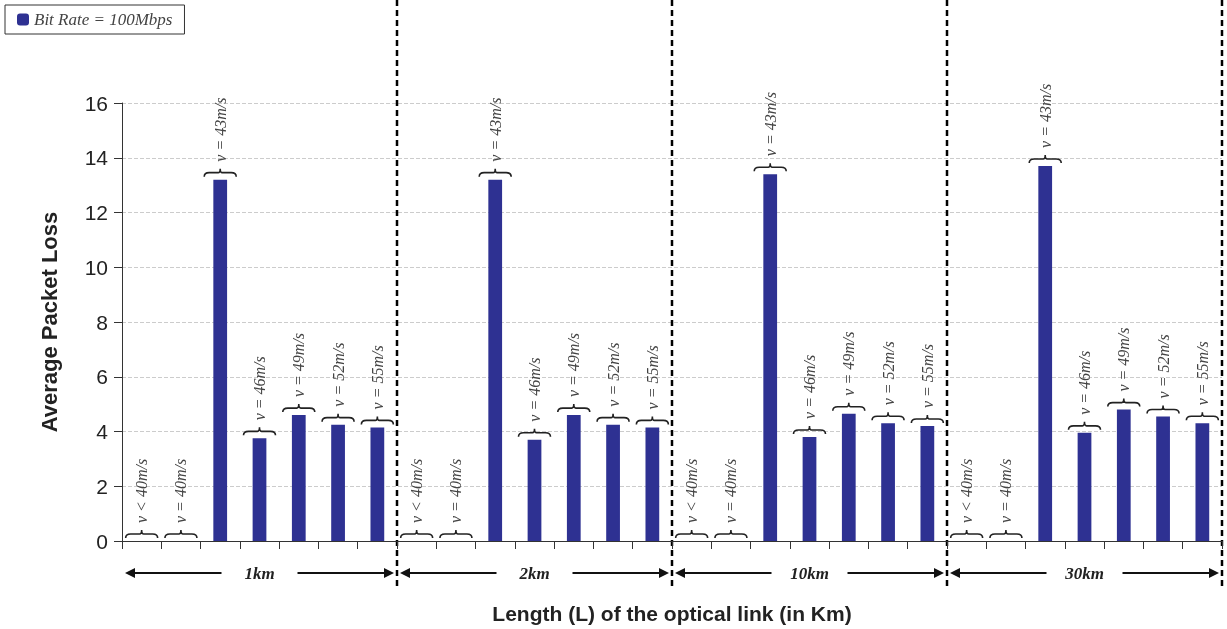  Describe the element at coordinates (809, 573) in the screenshot. I see `text: 10km` at that location.